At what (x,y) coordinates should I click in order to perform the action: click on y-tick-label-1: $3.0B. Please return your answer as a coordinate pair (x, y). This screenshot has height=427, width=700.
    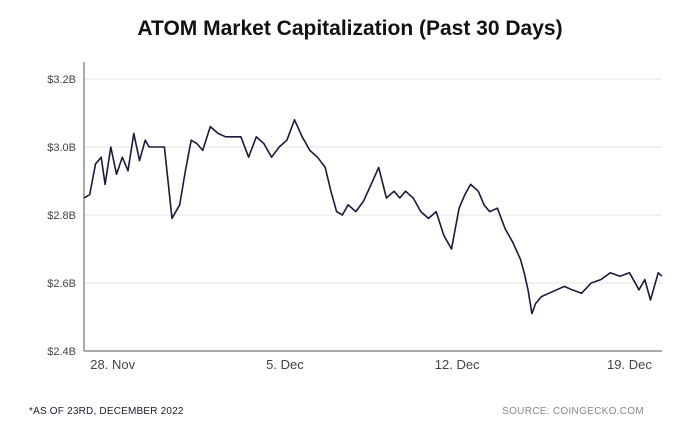
    Looking at the image, I should click on (61, 148).